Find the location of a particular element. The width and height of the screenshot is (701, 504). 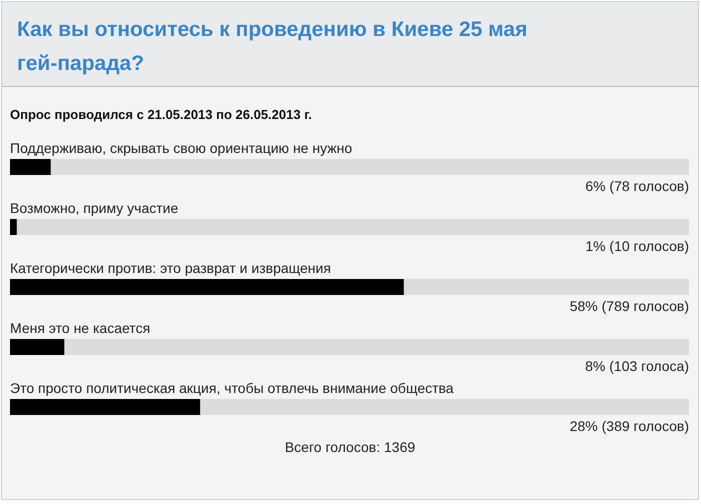

data-label: 6% (78 голосов) is located at coordinates (637, 186).